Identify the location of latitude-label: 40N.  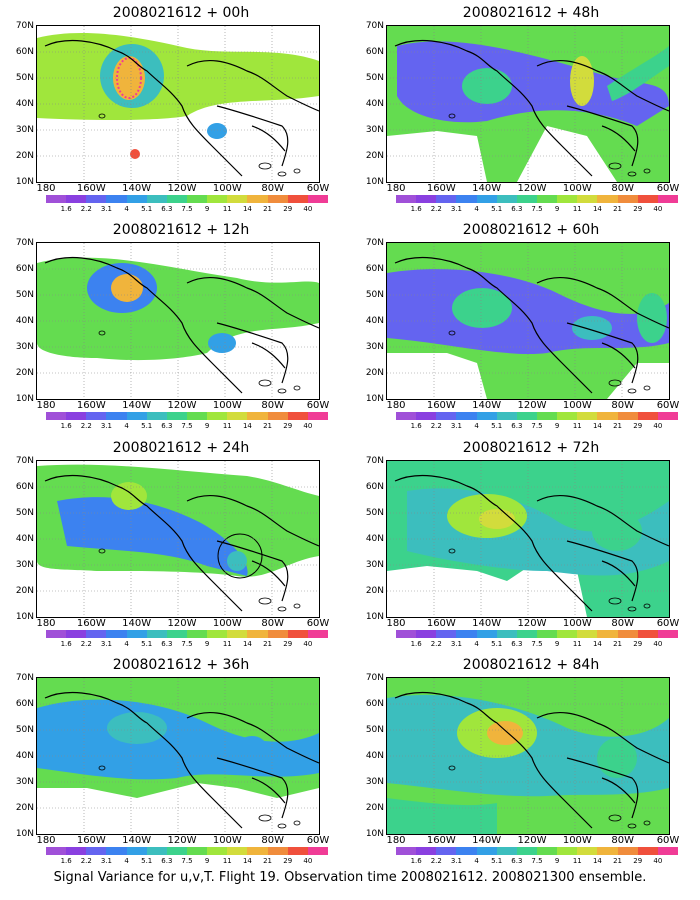
(24, 756).